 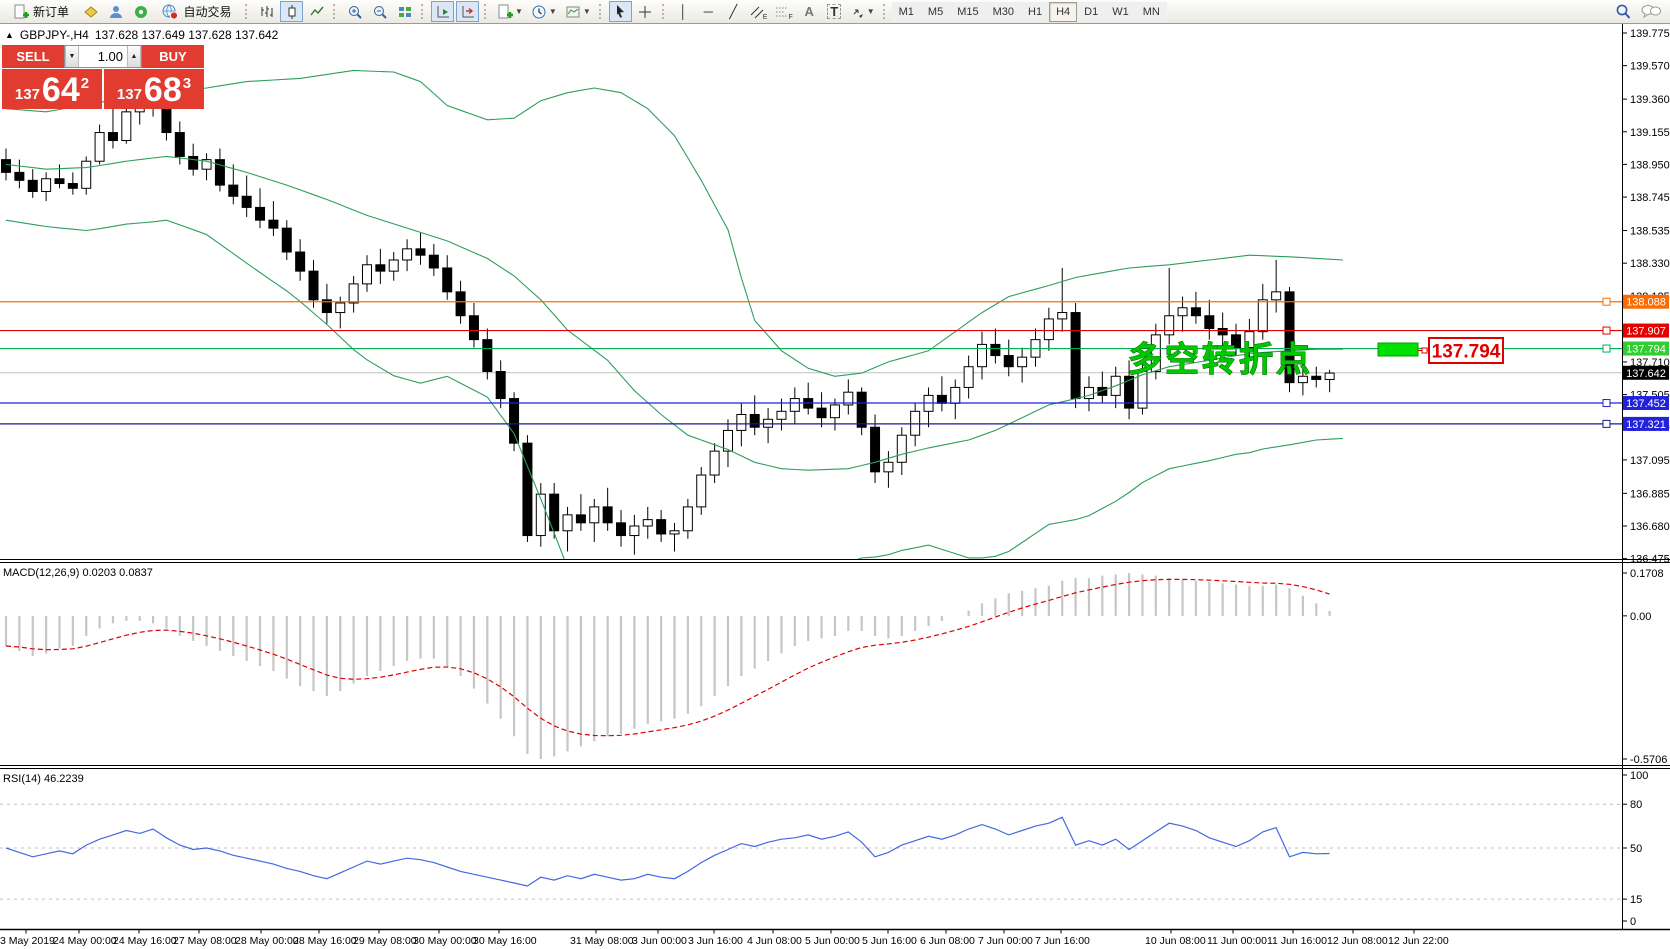 What do you see at coordinates (1120, 11) in the screenshot?
I see `timeframe-w1-button: W1` at bounding box center [1120, 11].